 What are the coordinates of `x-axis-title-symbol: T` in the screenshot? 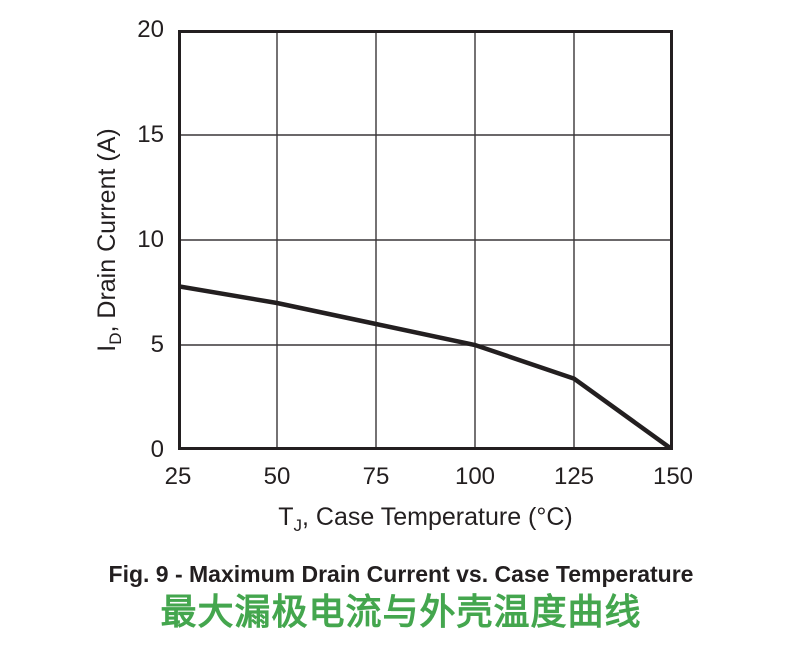 It's located at (286, 517).